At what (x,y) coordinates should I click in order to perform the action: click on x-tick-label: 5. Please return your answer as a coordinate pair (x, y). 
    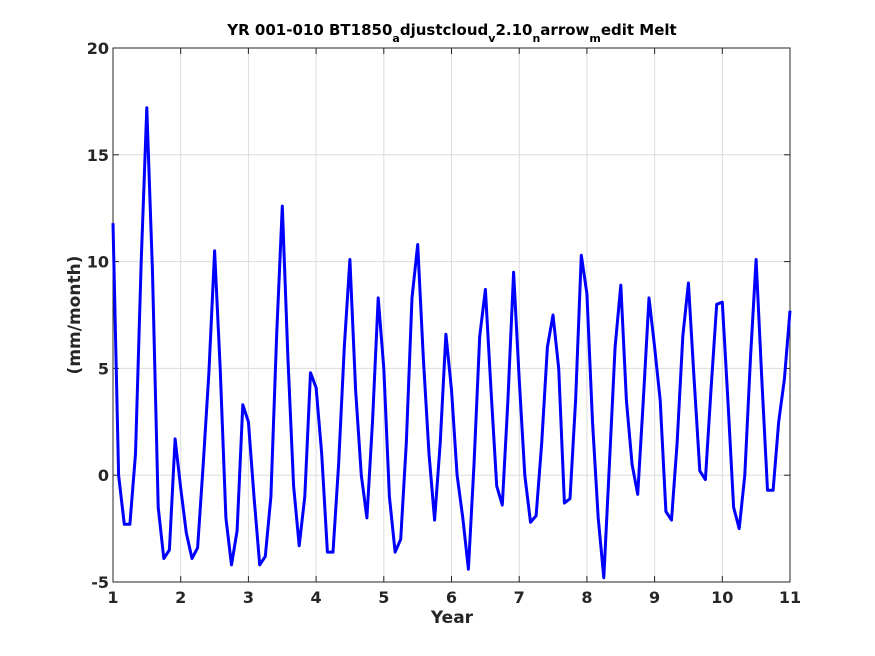
    Looking at the image, I should click on (383, 597).